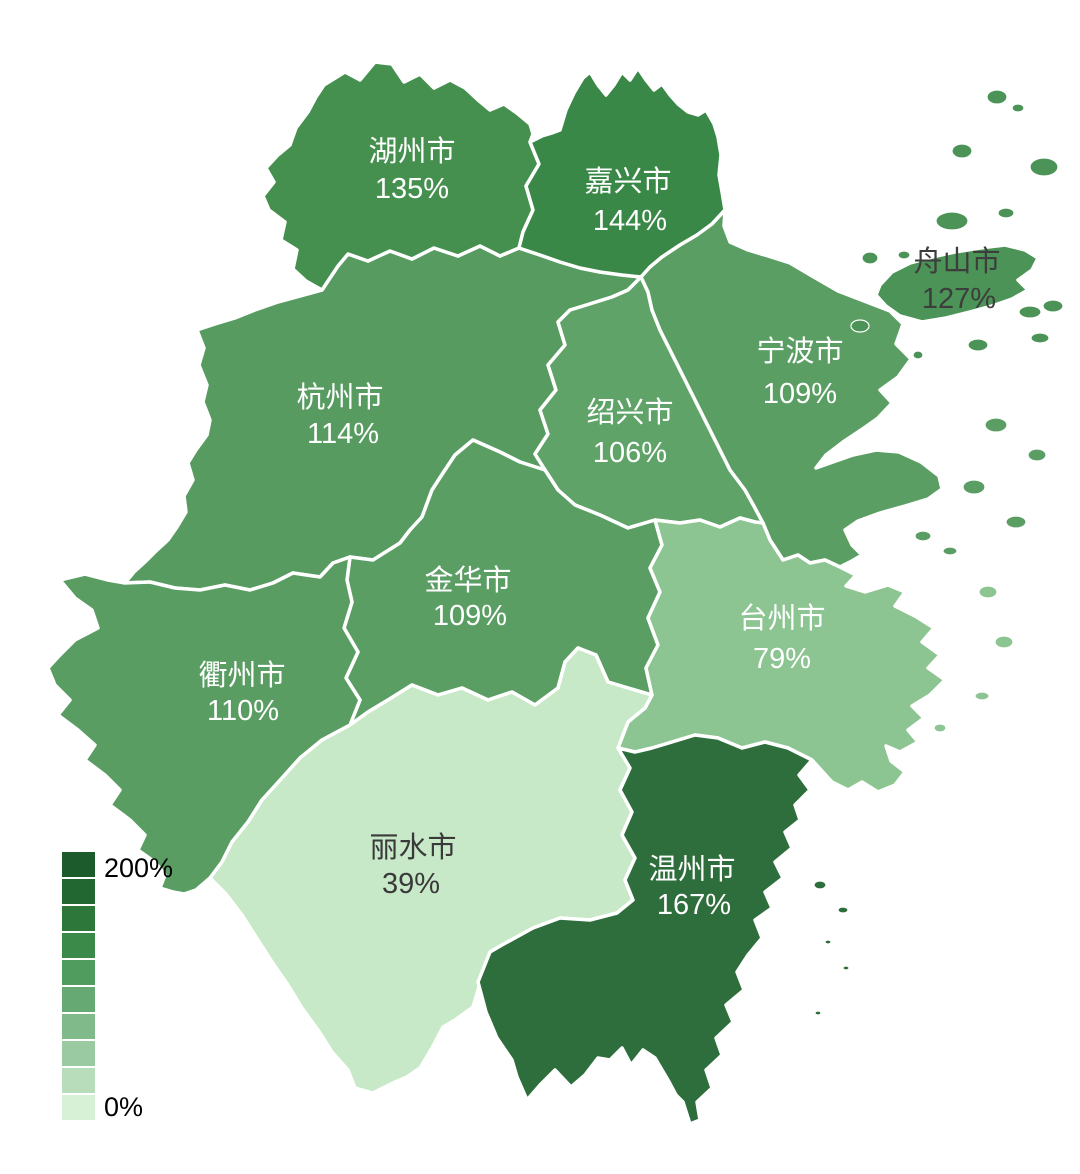 This screenshot has width=1080, height=1174. What do you see at coordinates (470, 616) in the screenshot?
I see `label-jinhua-value: 109%` at bounding box center [470, 616].